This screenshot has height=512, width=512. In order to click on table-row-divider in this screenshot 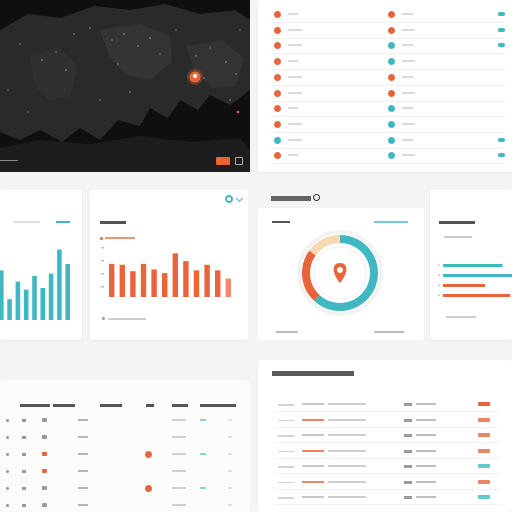, I will do `click(387, 473)`.